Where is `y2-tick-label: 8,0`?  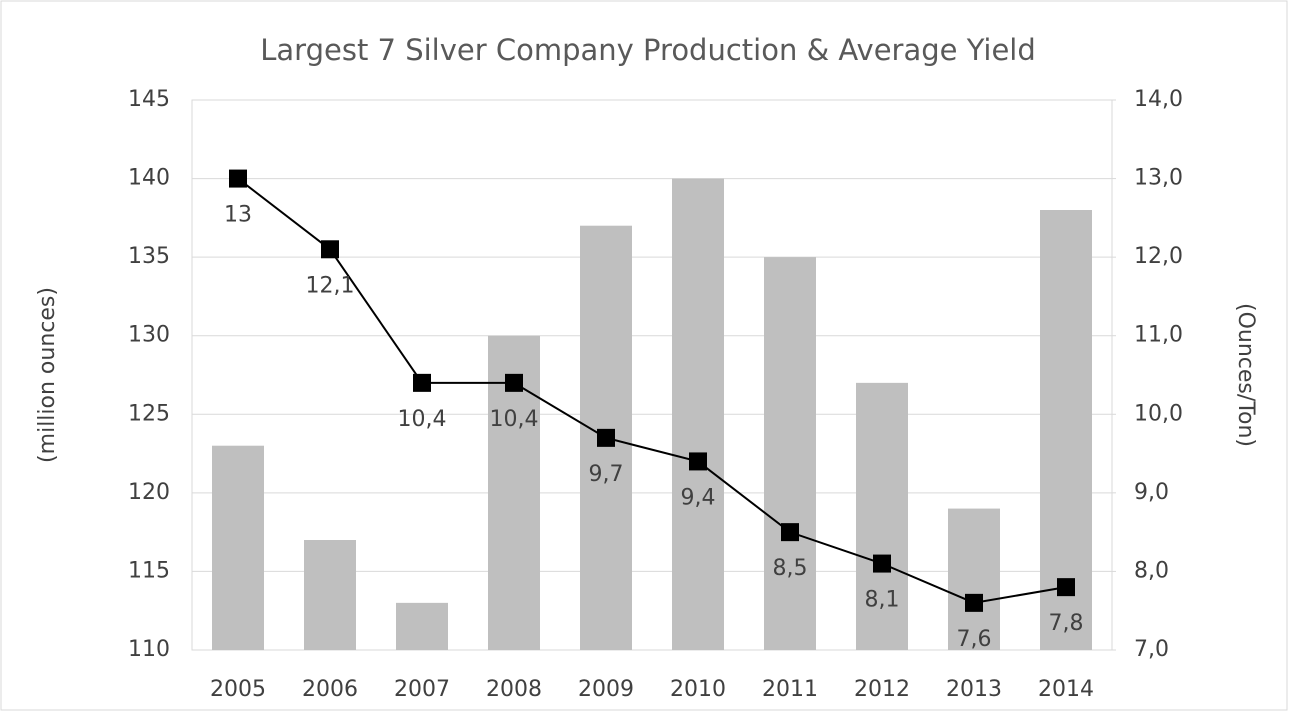 y2-tick-label: 8,0 is located at coordinates (1151, 570).